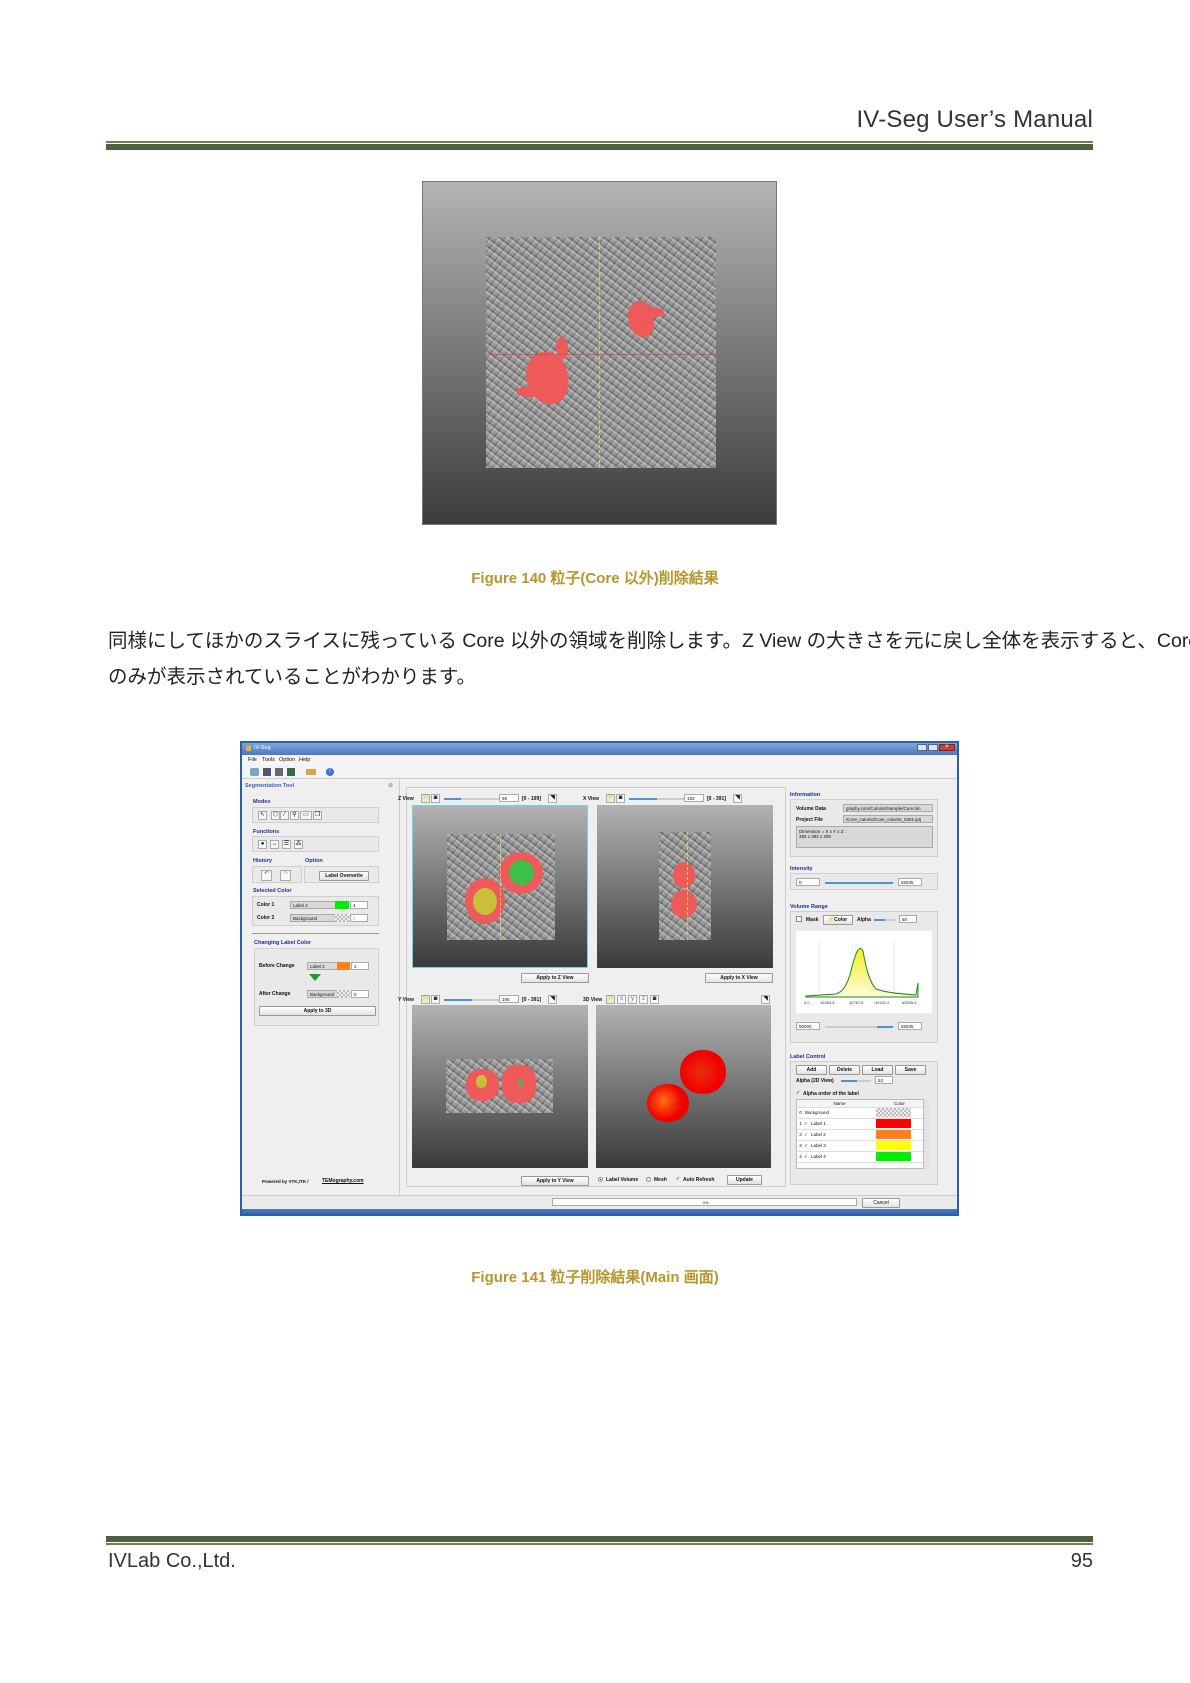 The image size is (1190, 1683). I want to click on menu-file: File, so click(252, 760).